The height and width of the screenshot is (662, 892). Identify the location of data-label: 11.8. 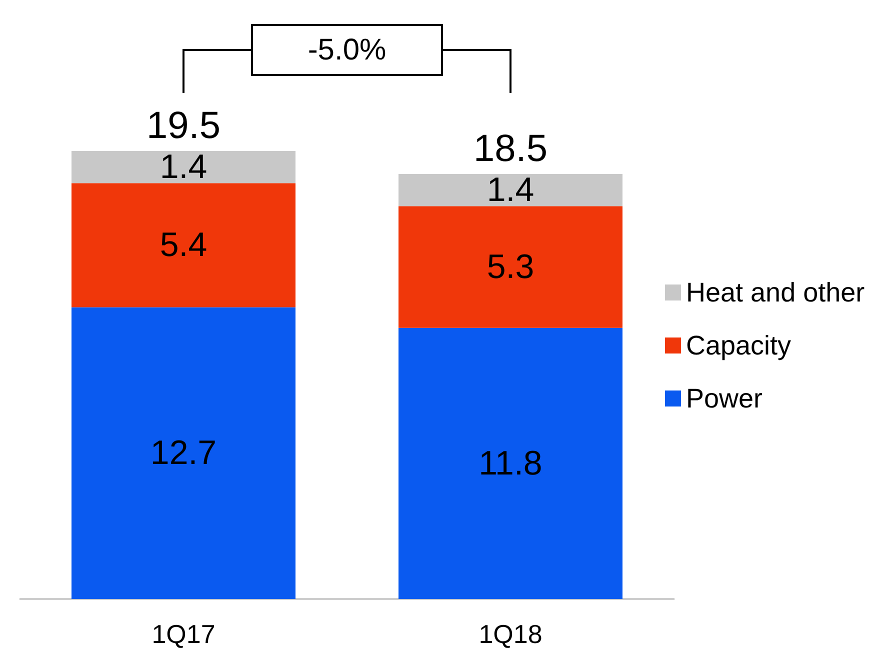
(510, 463).